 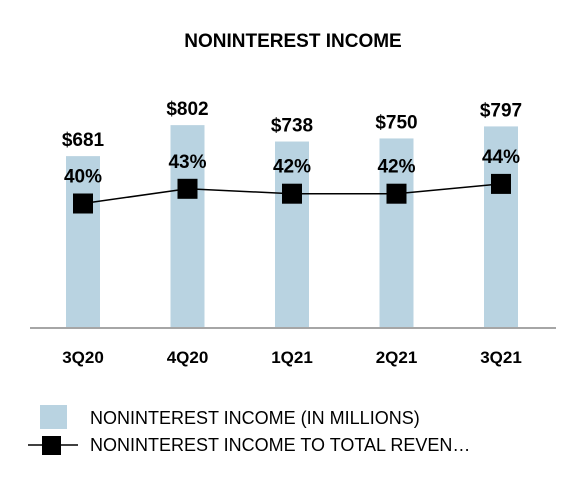 What do you see at coordinates (396, 167) in the screenshot?
I see `ratio-value-label-2Q21: 42%` at bounding box center [396, 167].